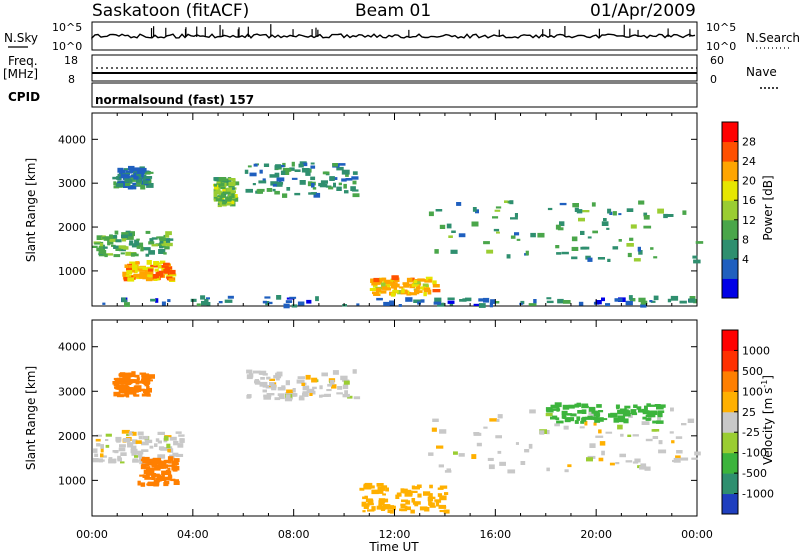 This screenshot has height=554, width=800. Describe the element at coordinates (67, 27) in the screenshot. I see `nsky-tick-left-top: 10^5` at that location.